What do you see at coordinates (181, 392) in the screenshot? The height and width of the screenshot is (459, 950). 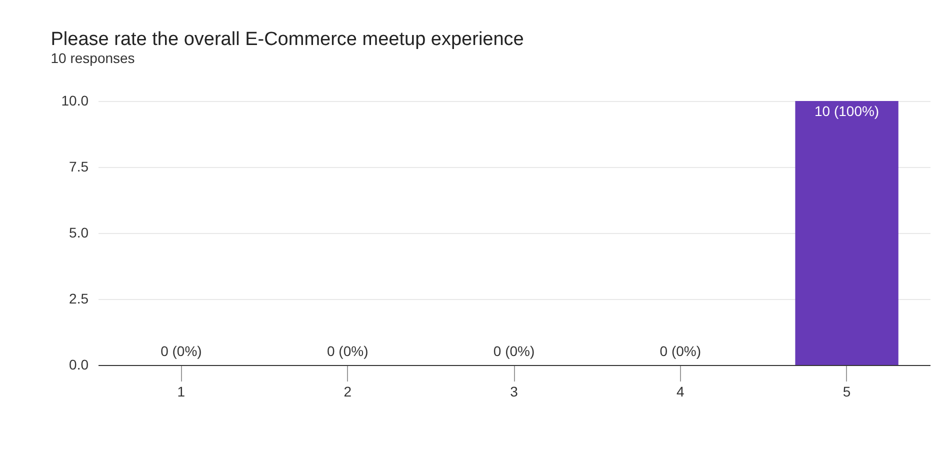 I see `x-tick-label: 1` at bounding box center [181, 392].